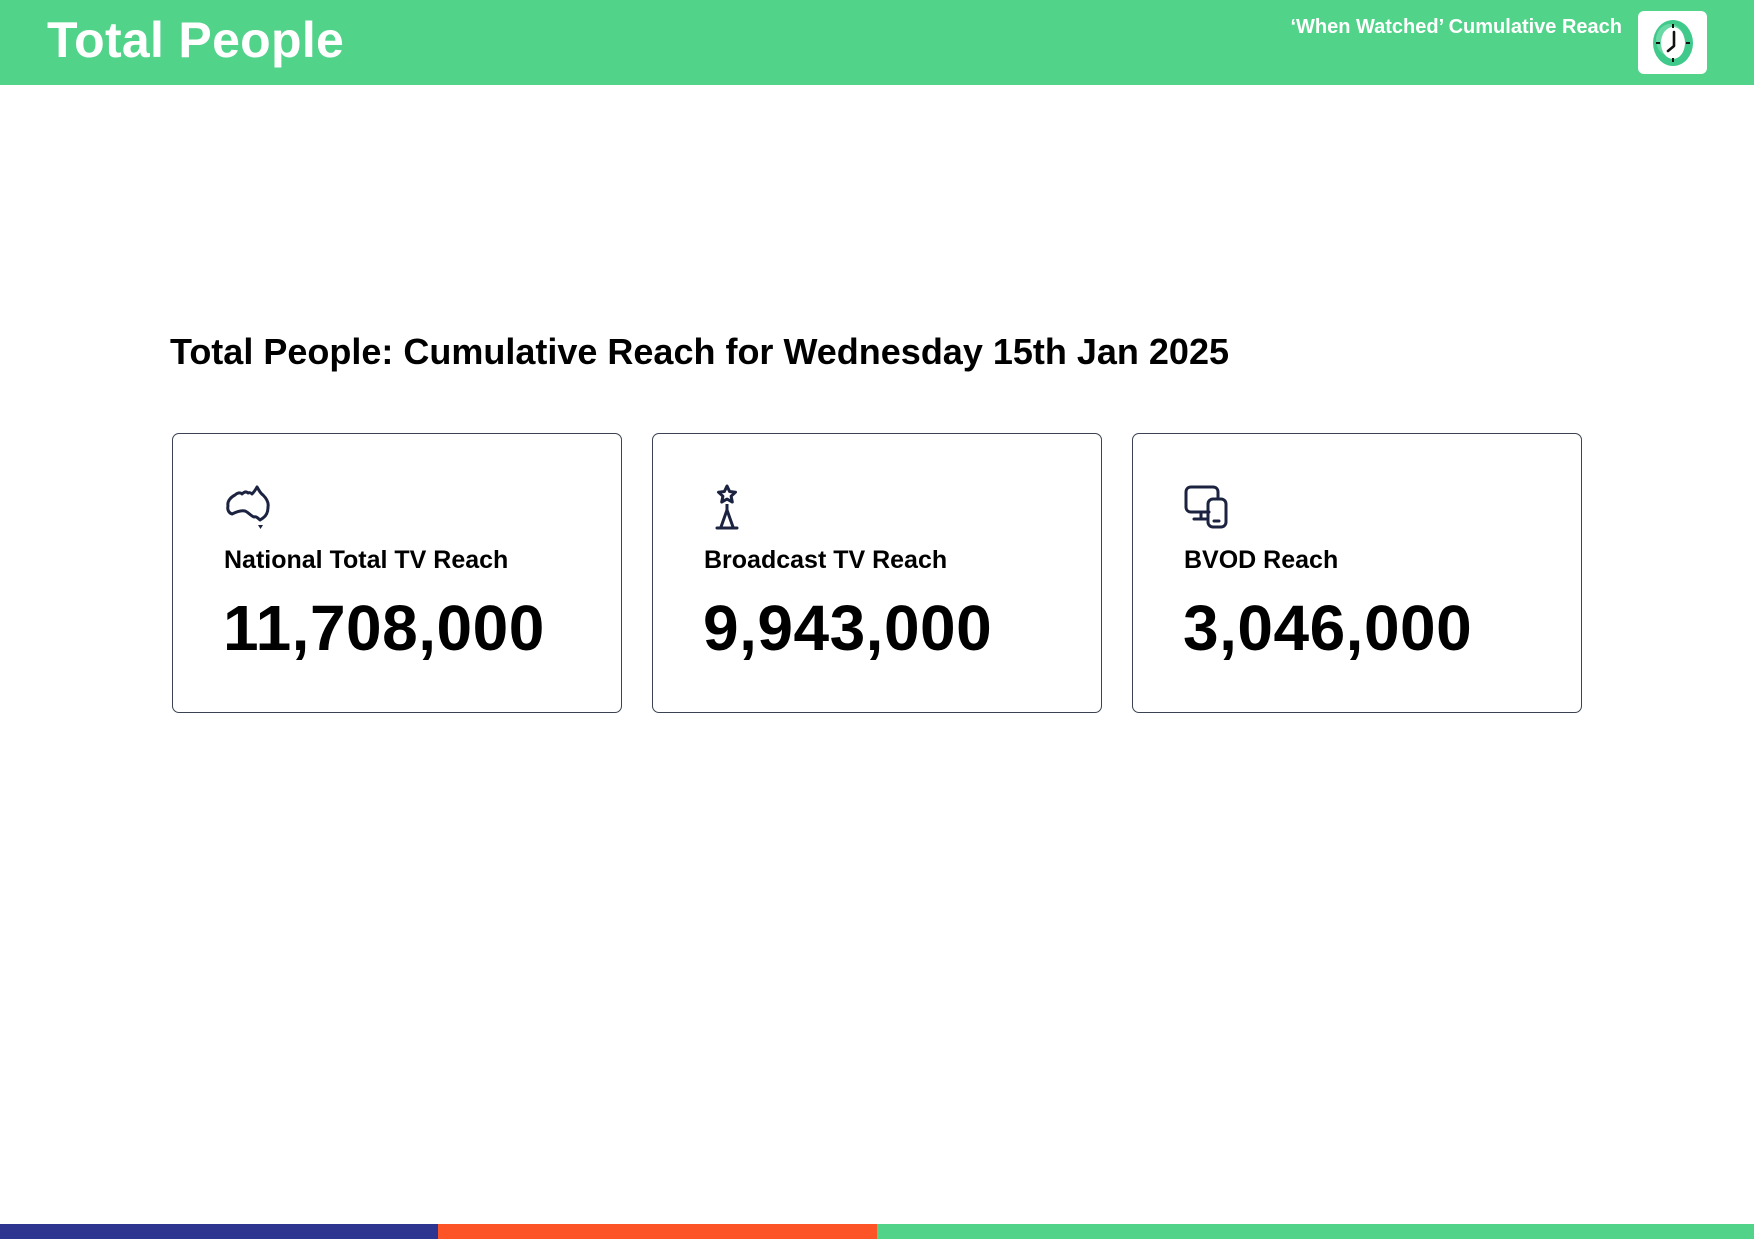 The image size is (1754, 1241). I want to click on australia-map-icon, so click(247, 508).